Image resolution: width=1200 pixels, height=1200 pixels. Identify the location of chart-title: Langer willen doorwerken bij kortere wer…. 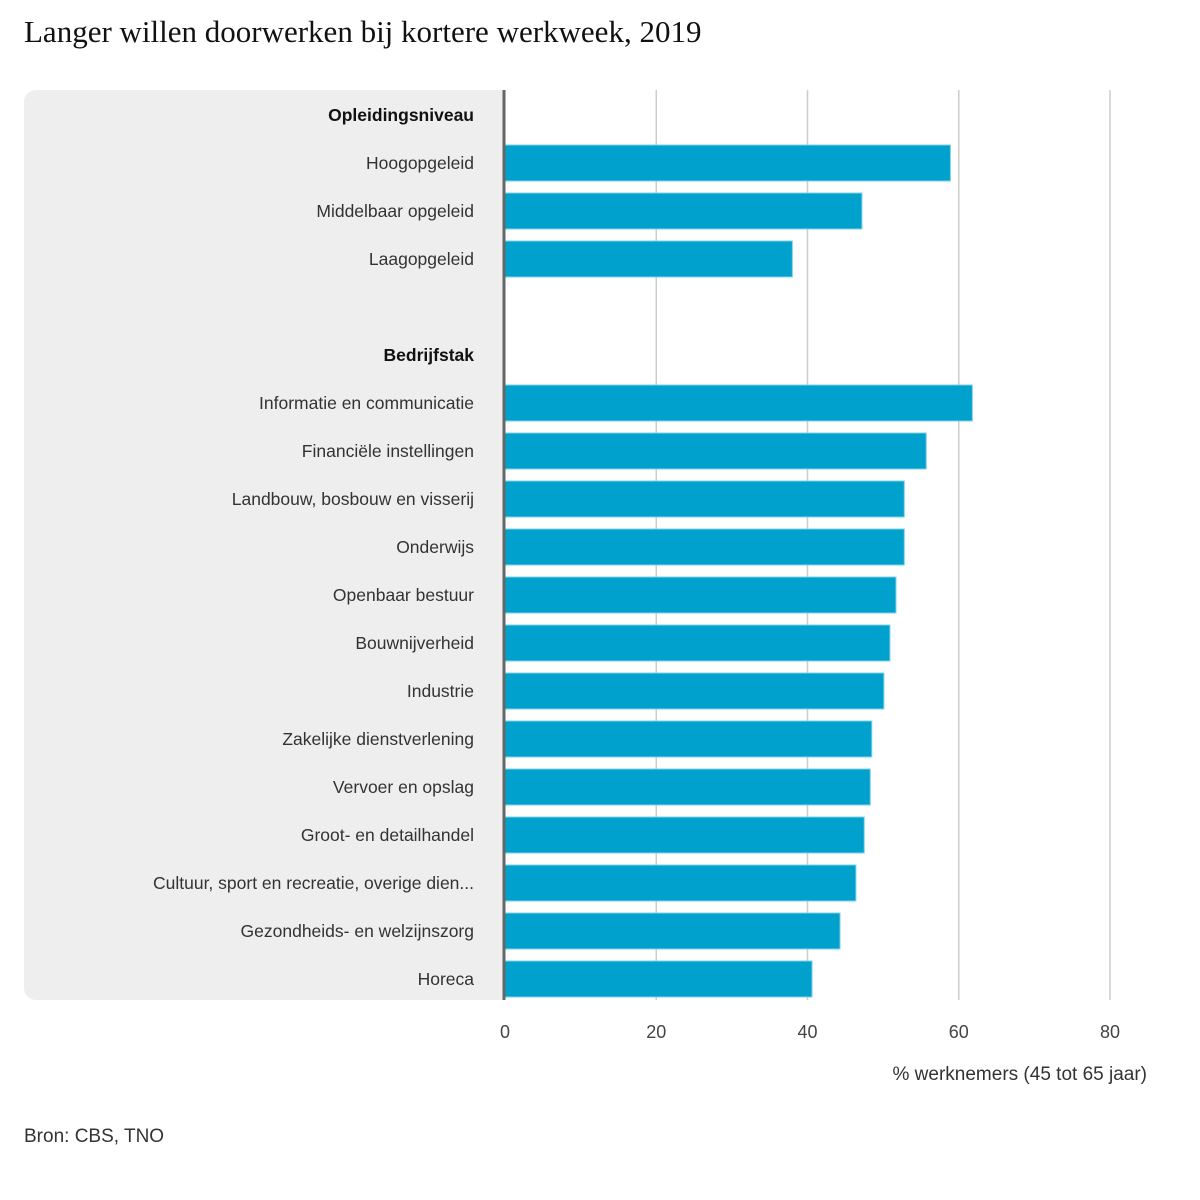
(363, 31).